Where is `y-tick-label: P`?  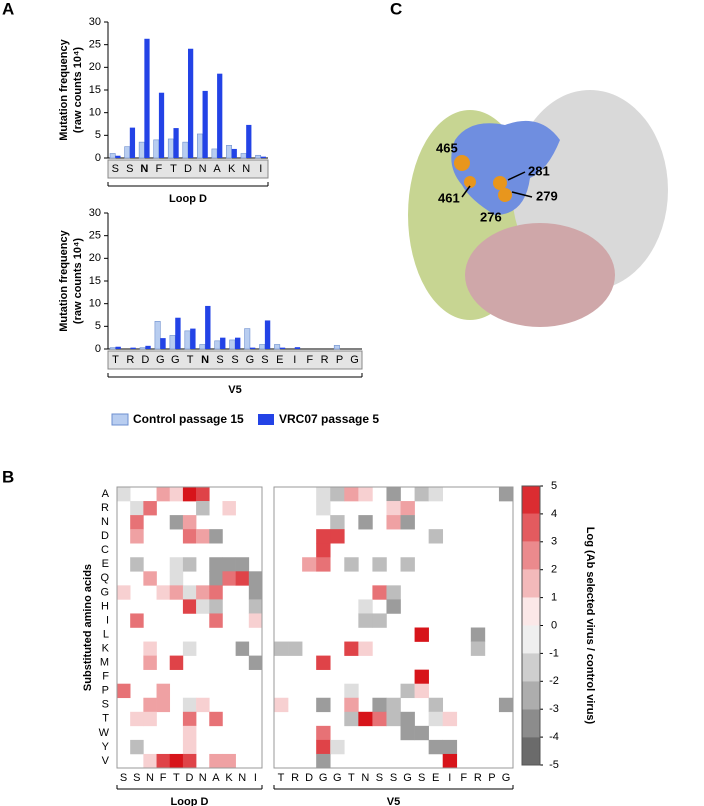
y-tick-label: P is located at coordinates (105, 691).